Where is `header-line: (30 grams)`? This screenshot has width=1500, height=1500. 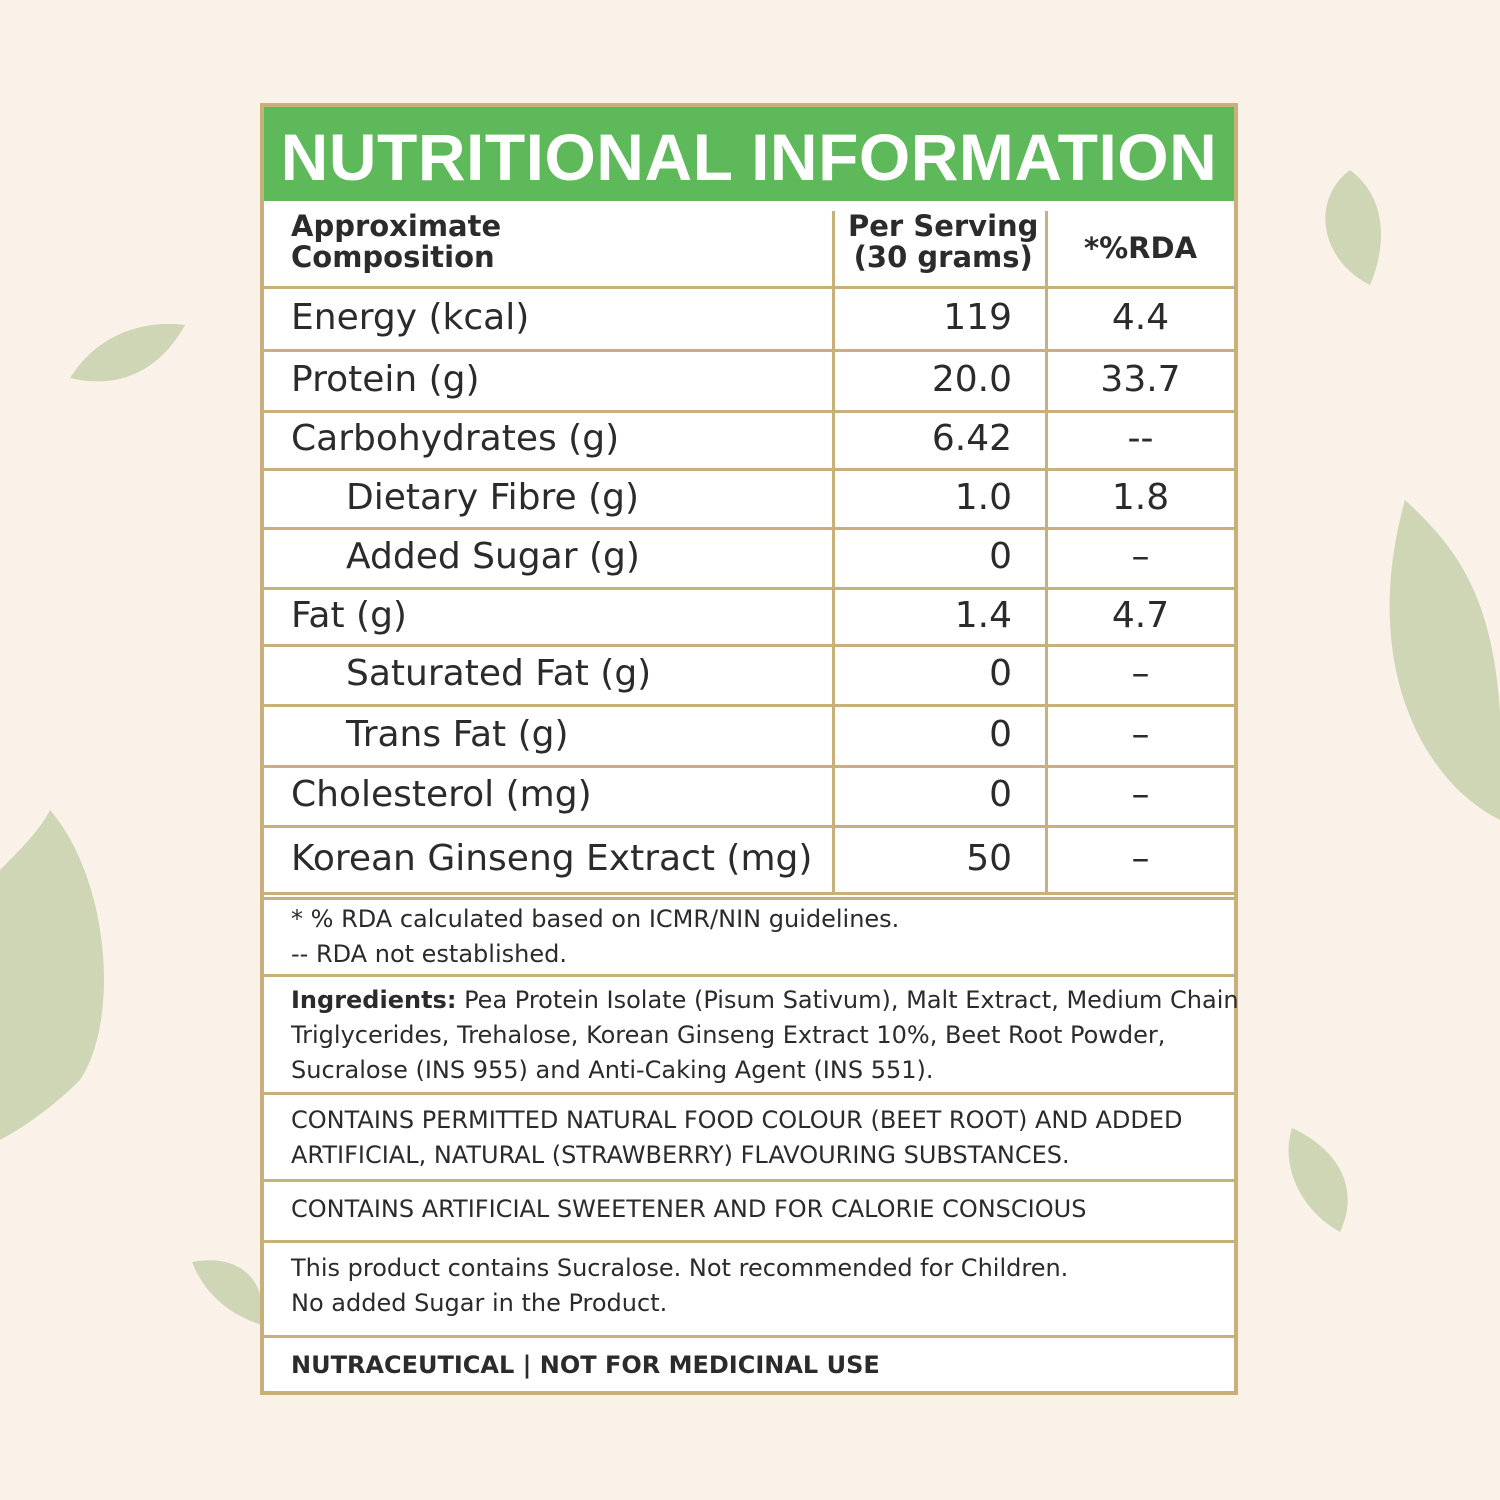
header-line: (30 grams) is located at coordinates (943, 257).